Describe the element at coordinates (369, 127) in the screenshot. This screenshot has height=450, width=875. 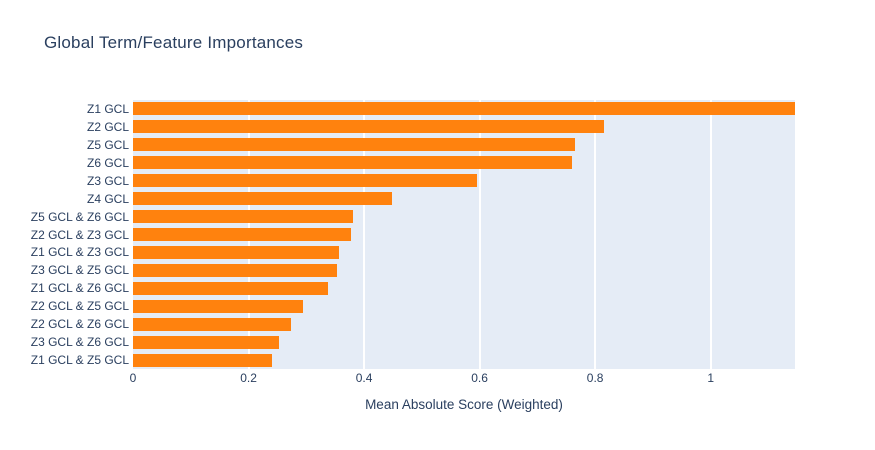
I see `bar-z2-gcl` at that location.